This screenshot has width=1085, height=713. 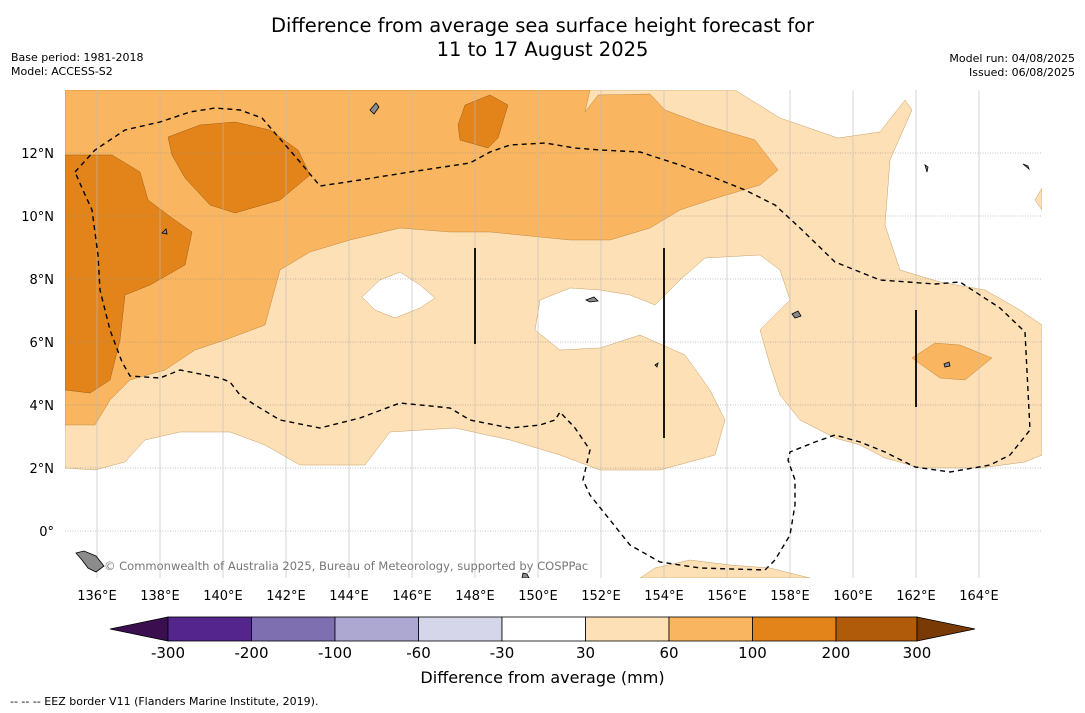 What do you see at coordinates (251, 653) in the screenshot?
I see `colorbar-label: -200` at bounding box center [251, 653].